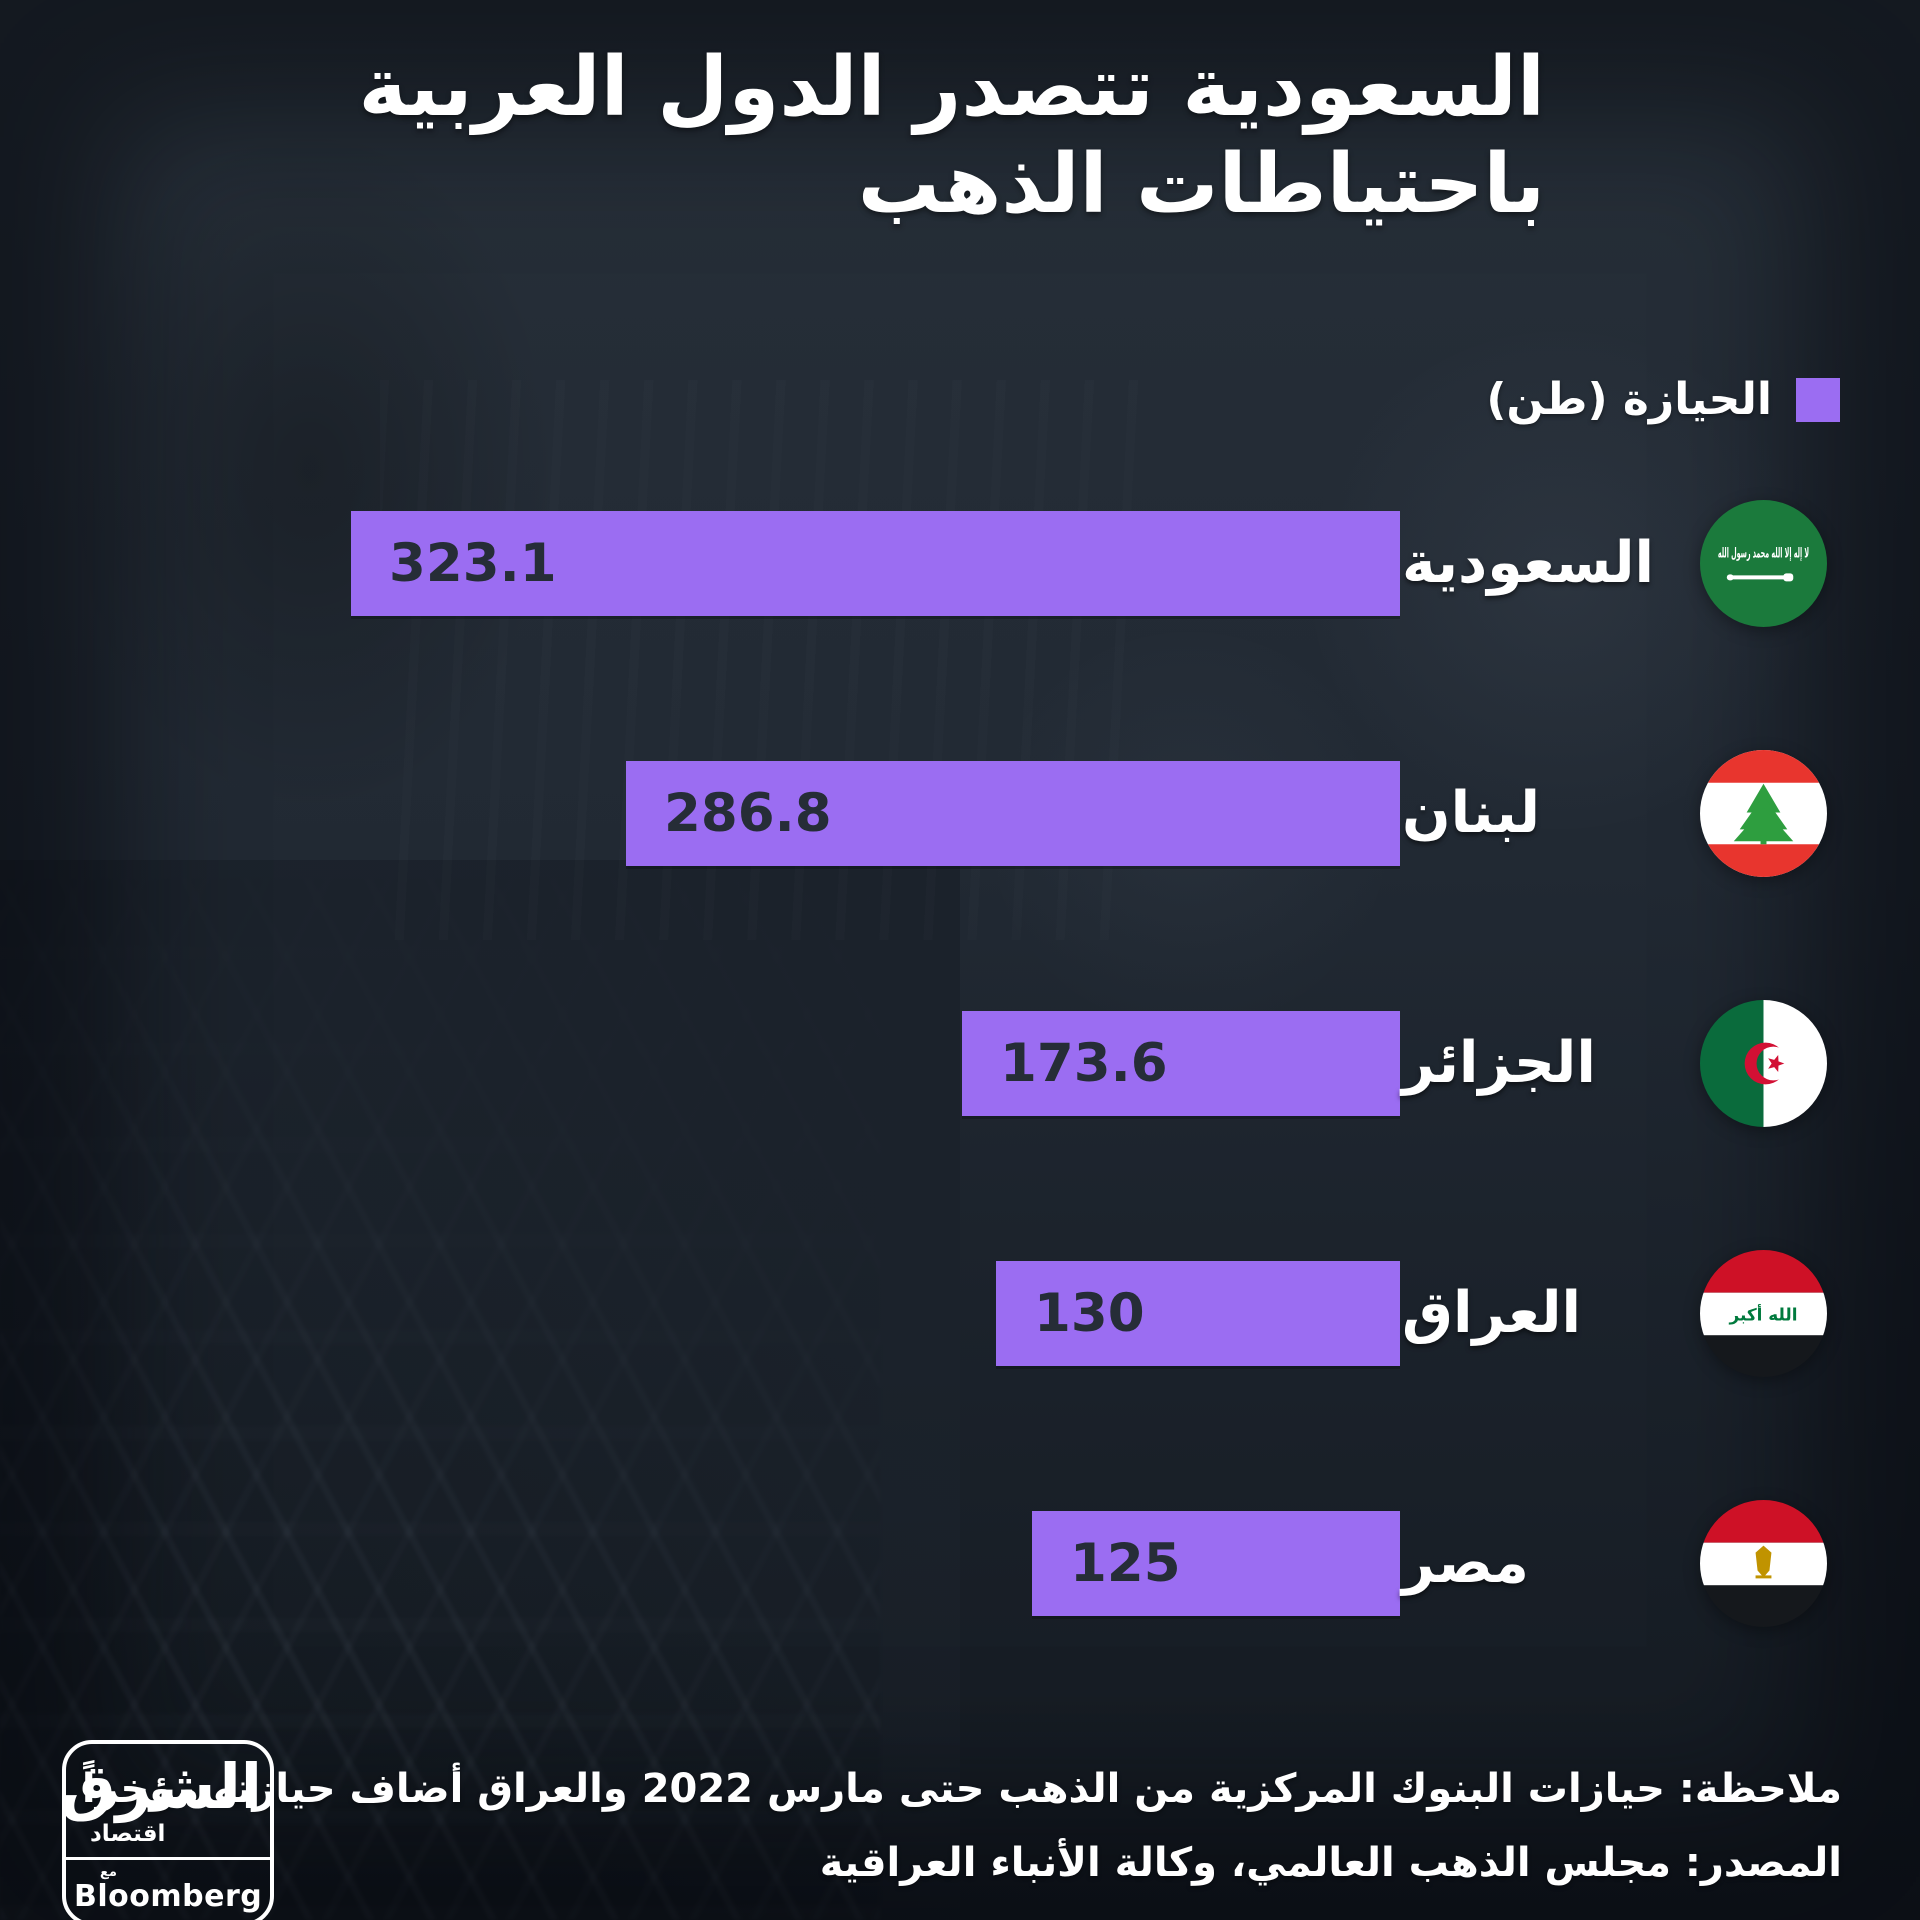 This screenshot has width=1920, height=1920. I want to click on flag-iraq-icon: الله أكبر, so click(1763, 1313).